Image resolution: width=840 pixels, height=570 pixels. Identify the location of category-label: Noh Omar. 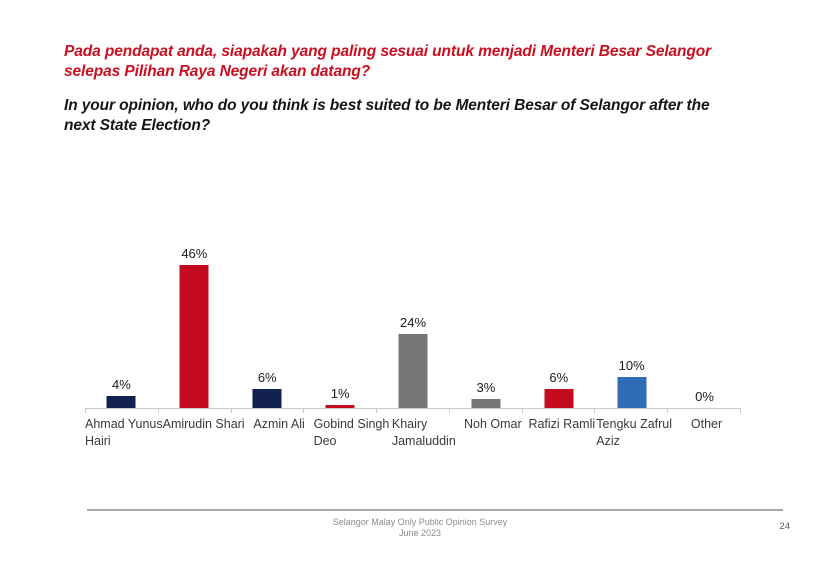
(493, 433).